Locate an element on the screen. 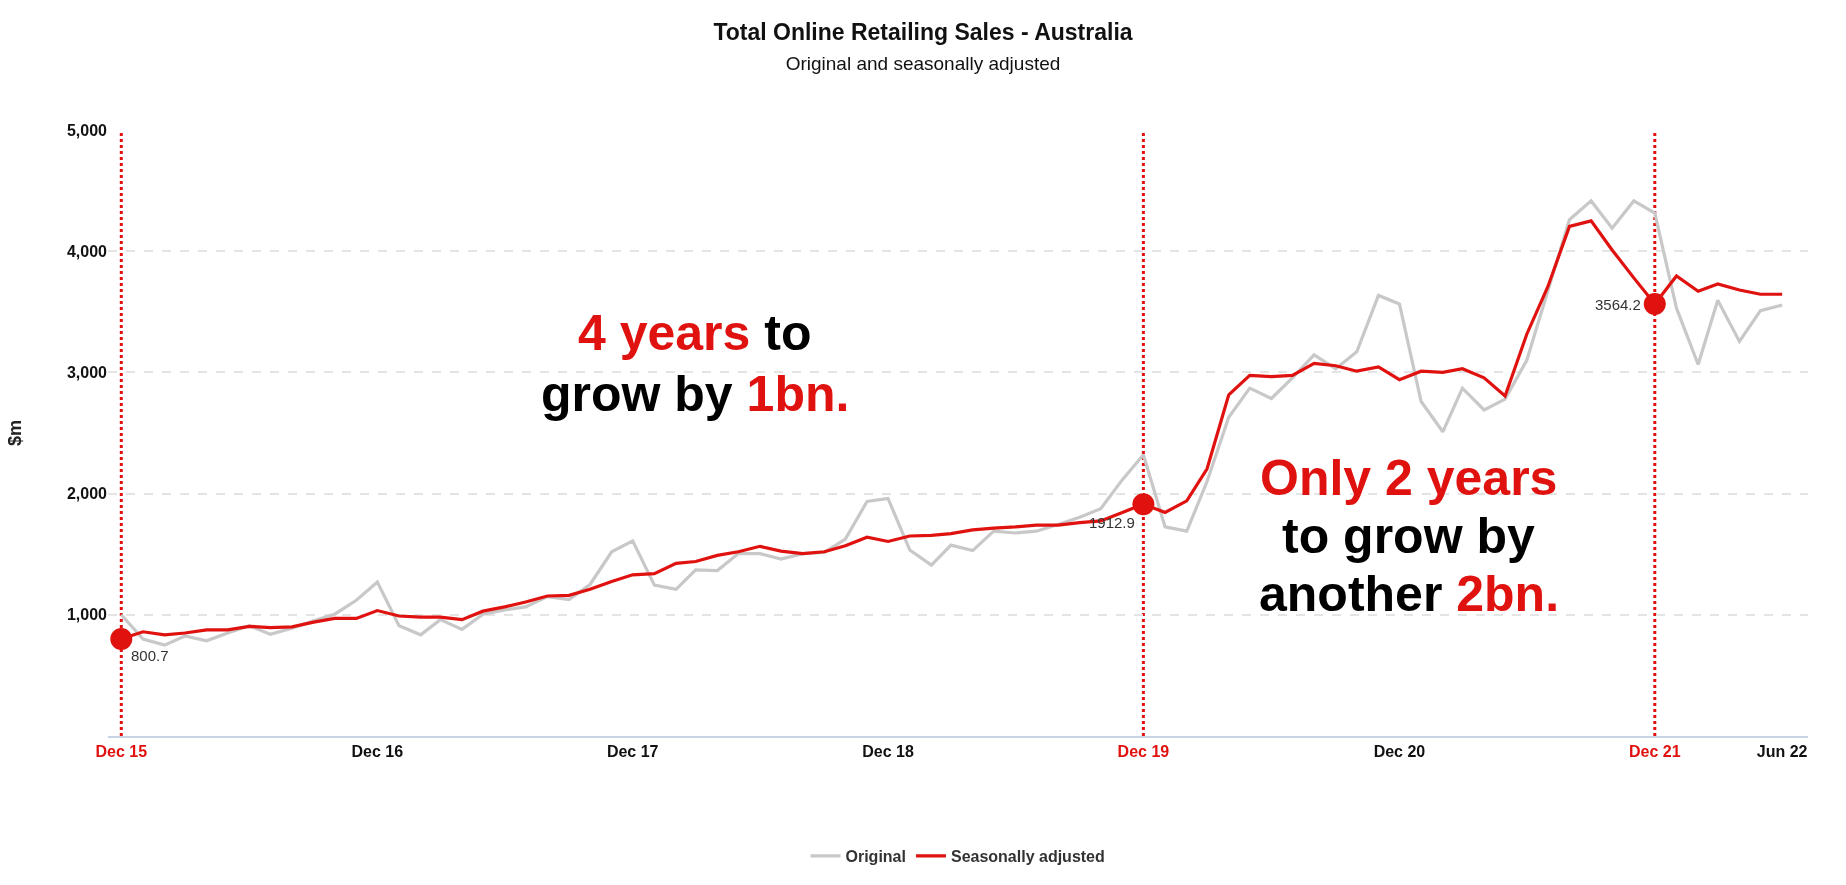 The height and width of the screenshot is (885, 1846). annotation: 1bn. is located at coordinates (798, 394).